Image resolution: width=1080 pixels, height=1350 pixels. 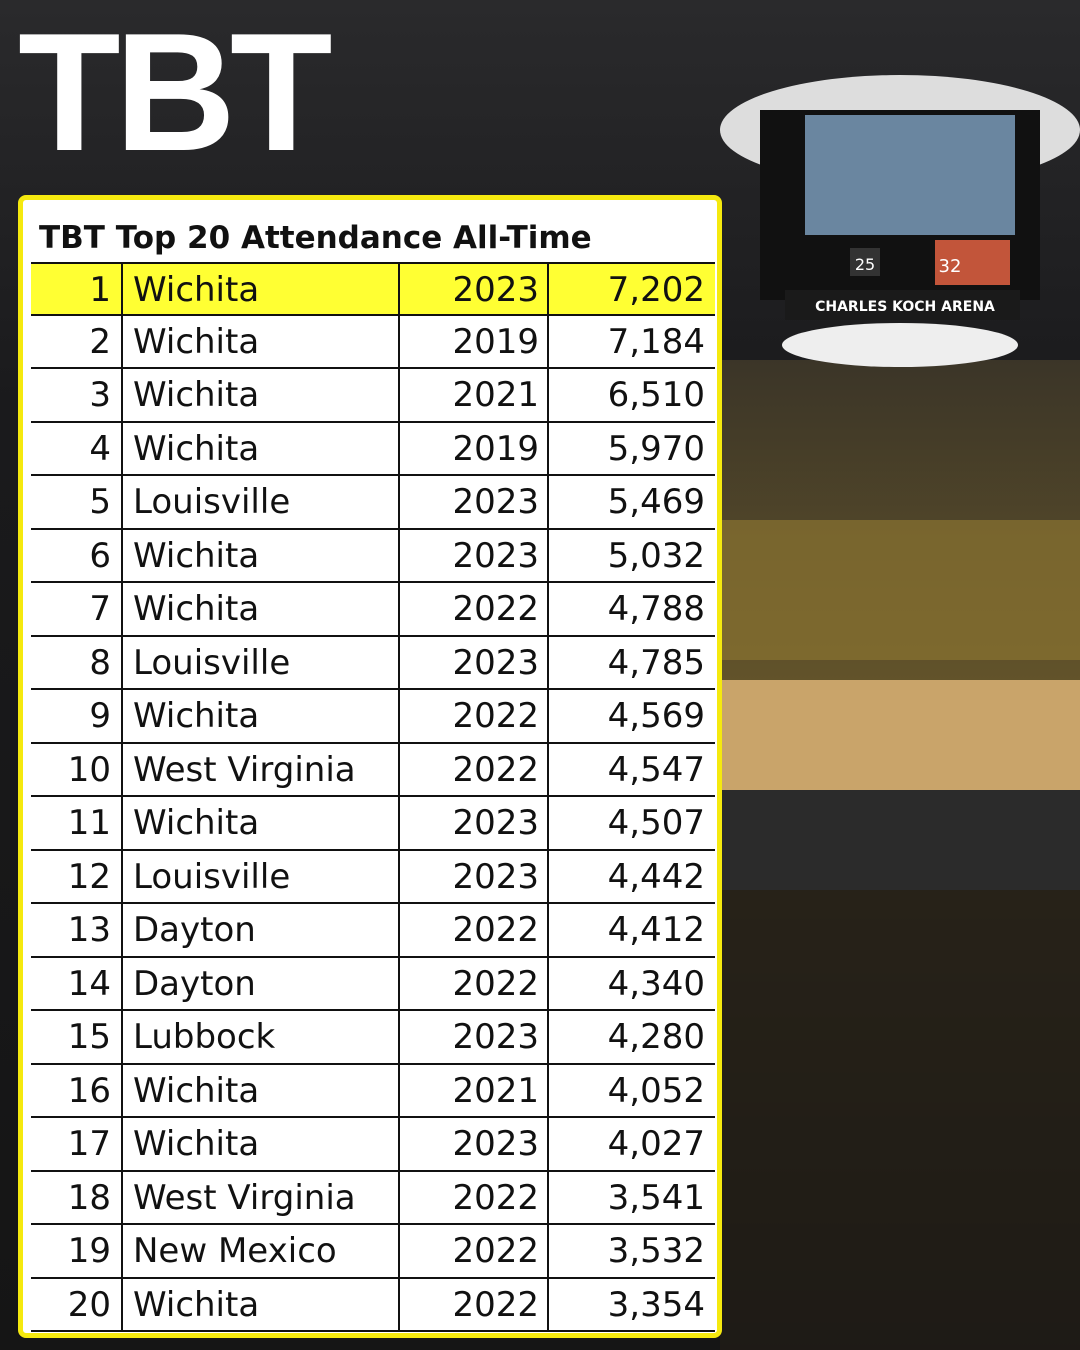 I want to click on arena-sign: CHARLES KOCH ARENA, so click(x=905, y=307).